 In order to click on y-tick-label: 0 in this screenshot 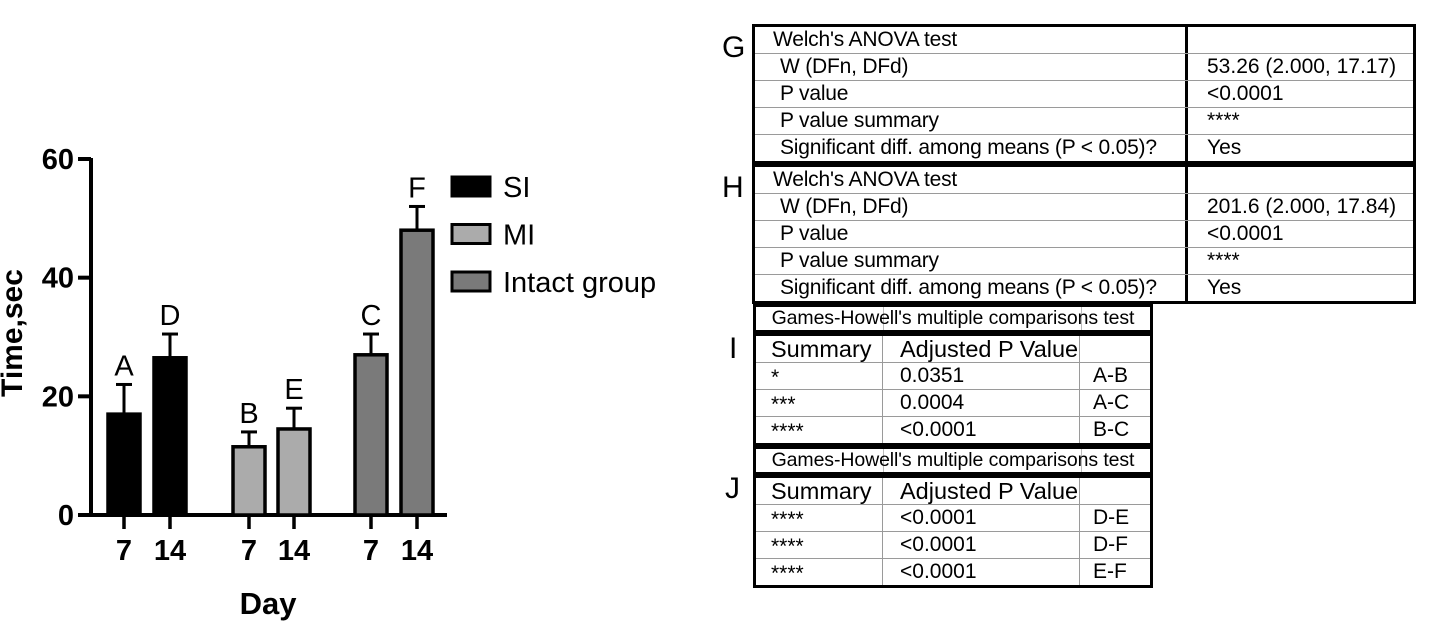, I will do `click(66, 516)`.